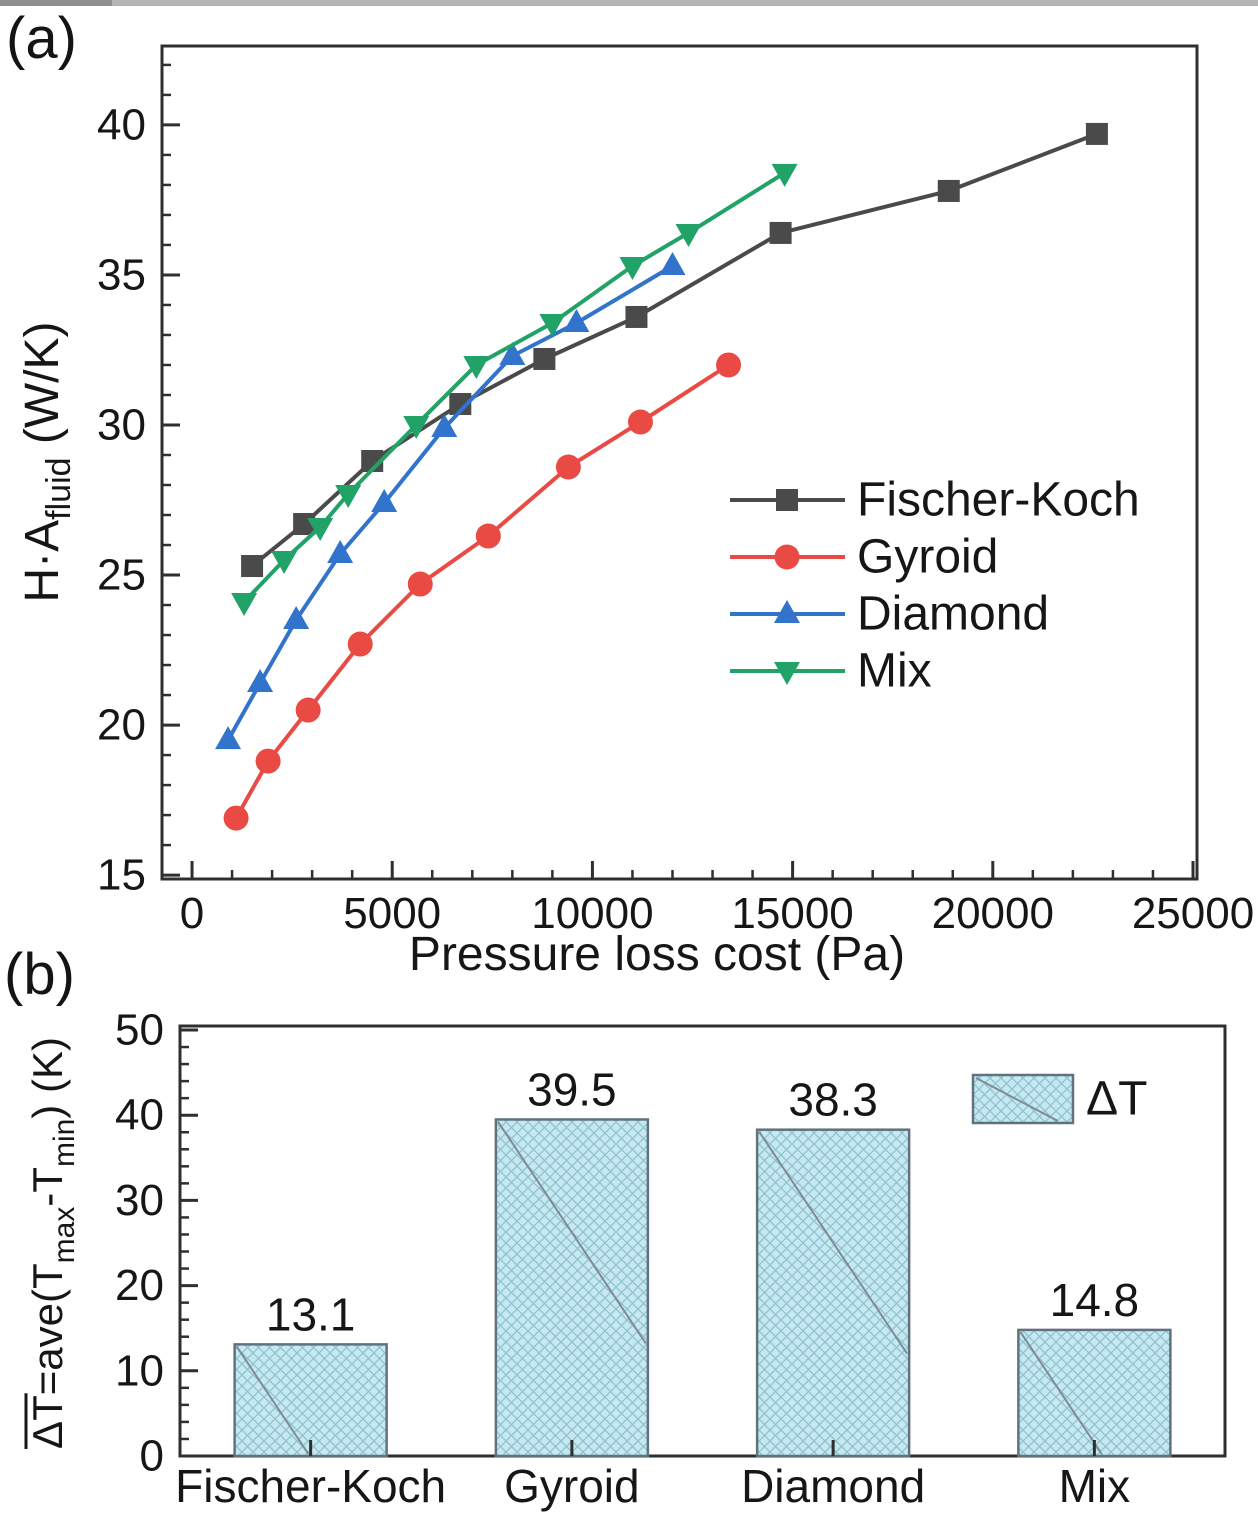  What do you see at coordinates (1095, 1300) in the screenshot?
I see `bar-value-label: 14.8` at bounding box center [1095, 1300].